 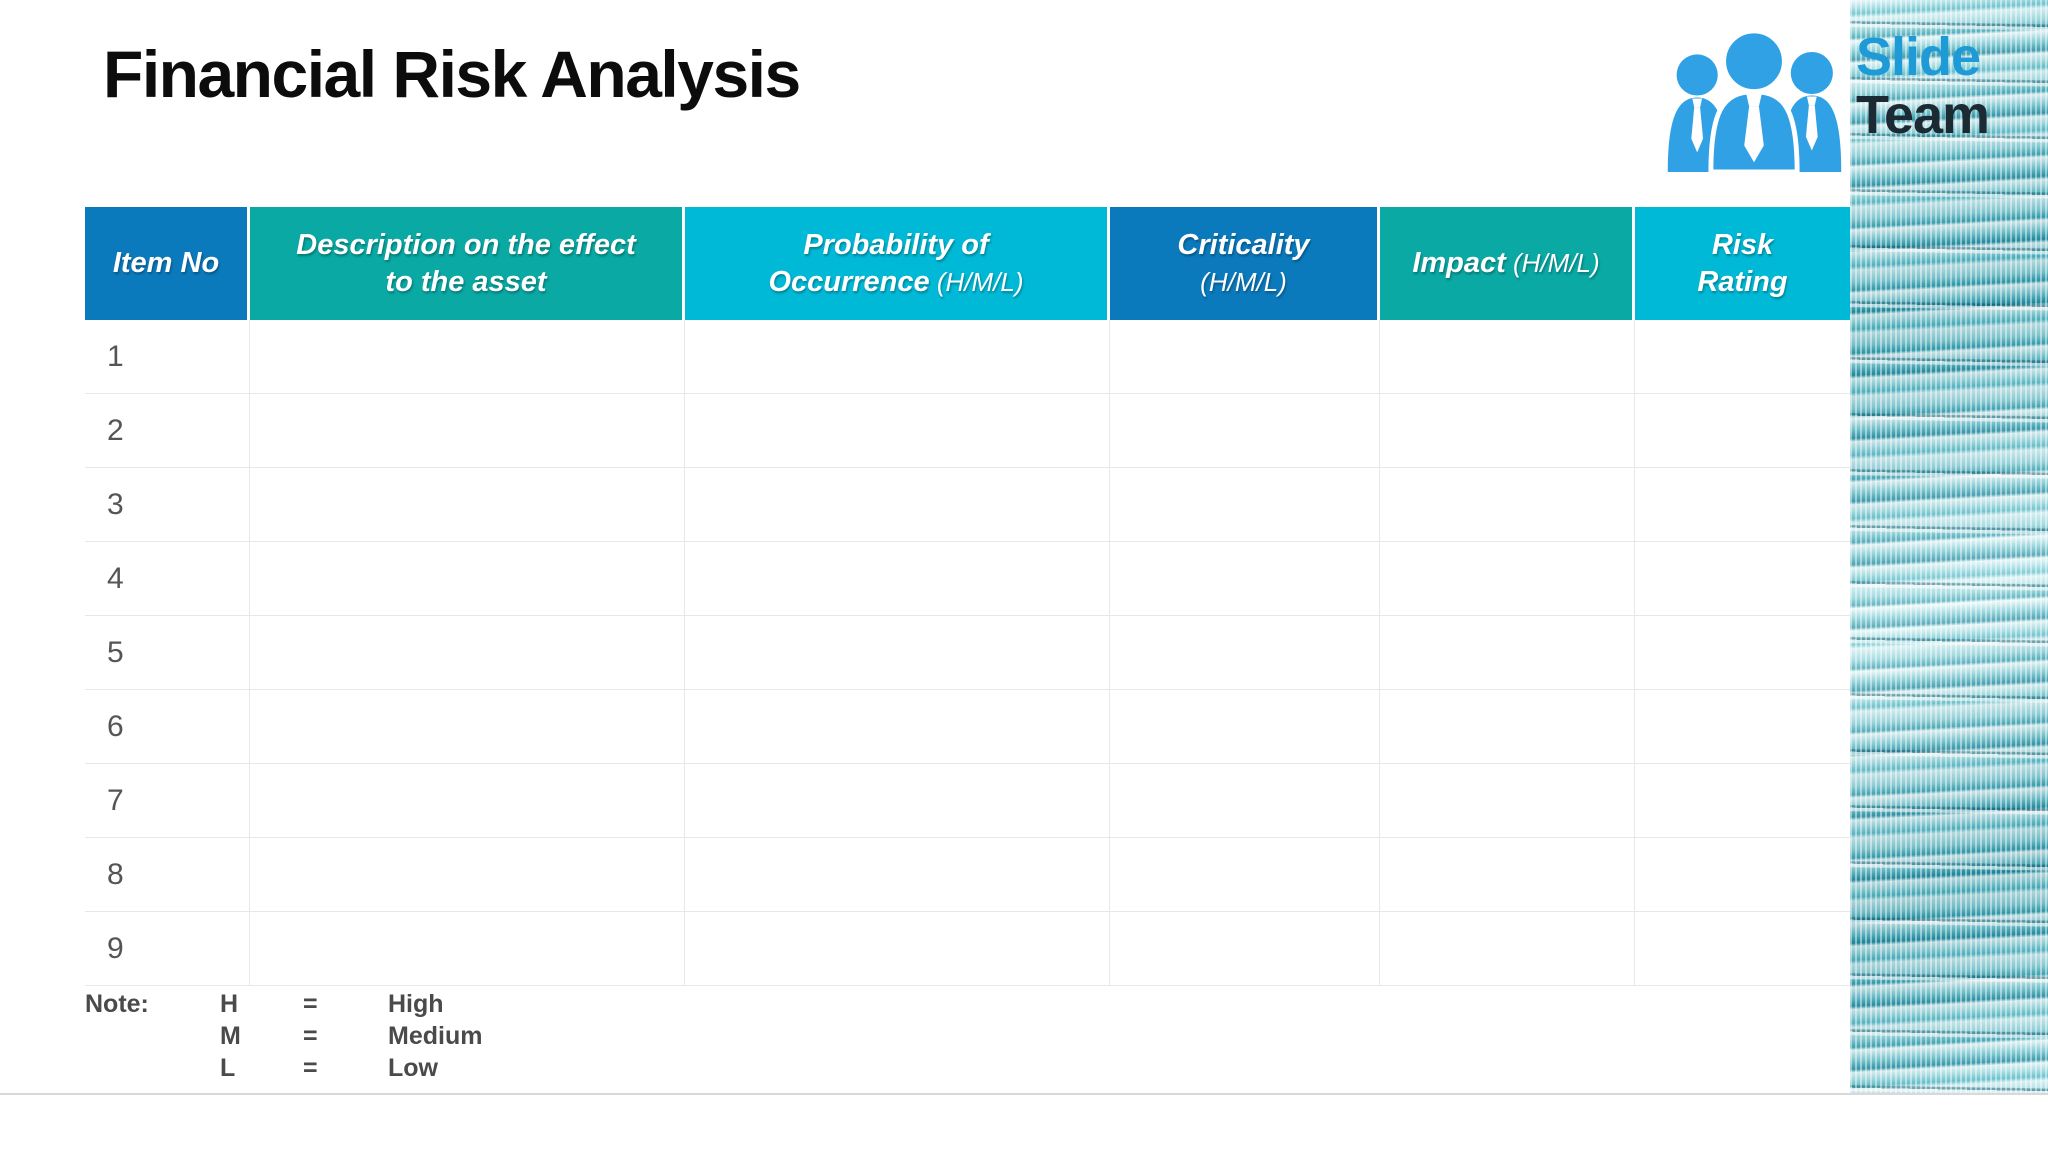 I want to click on table-row: 2, so click(x=967, y=431).